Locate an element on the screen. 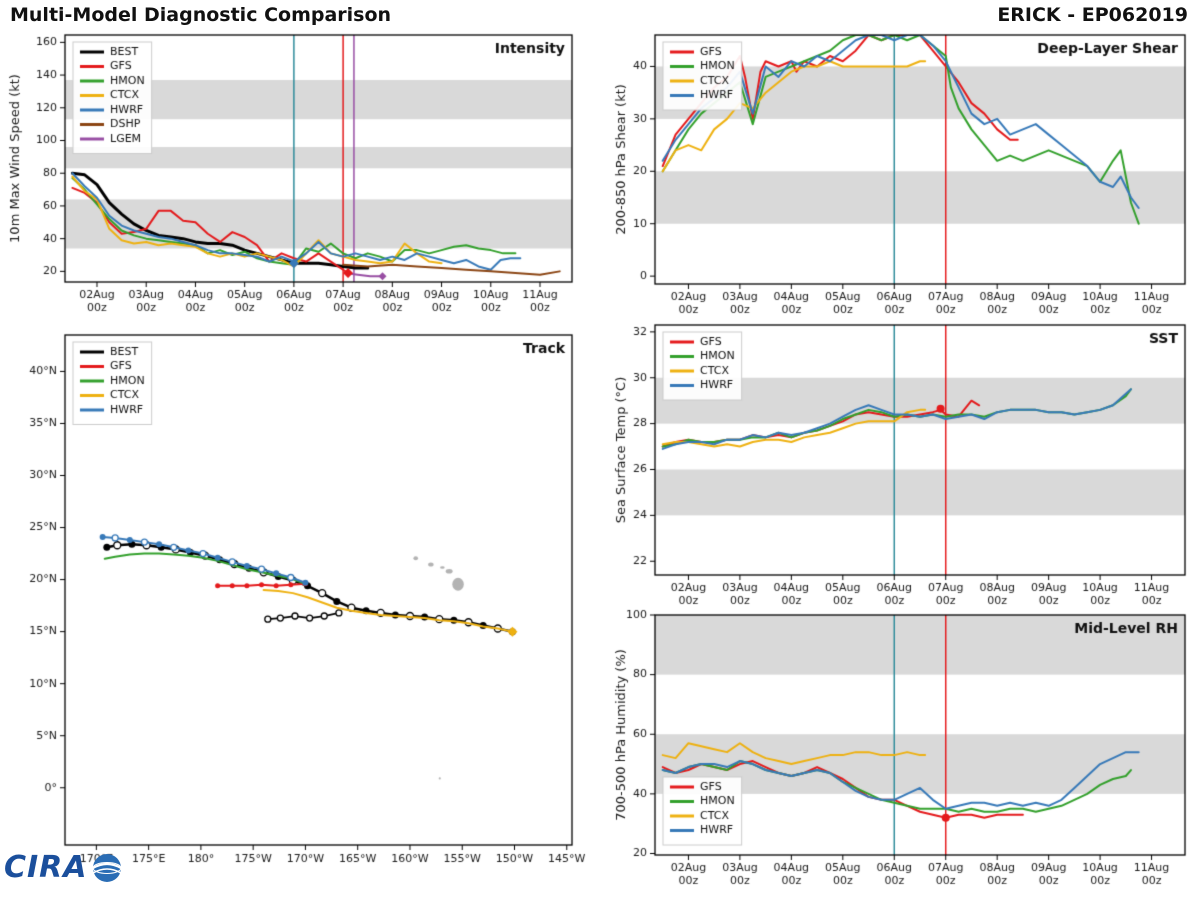  page-title: Multi-Model Diagnostic Comparison is located at coordinates (201, 15).